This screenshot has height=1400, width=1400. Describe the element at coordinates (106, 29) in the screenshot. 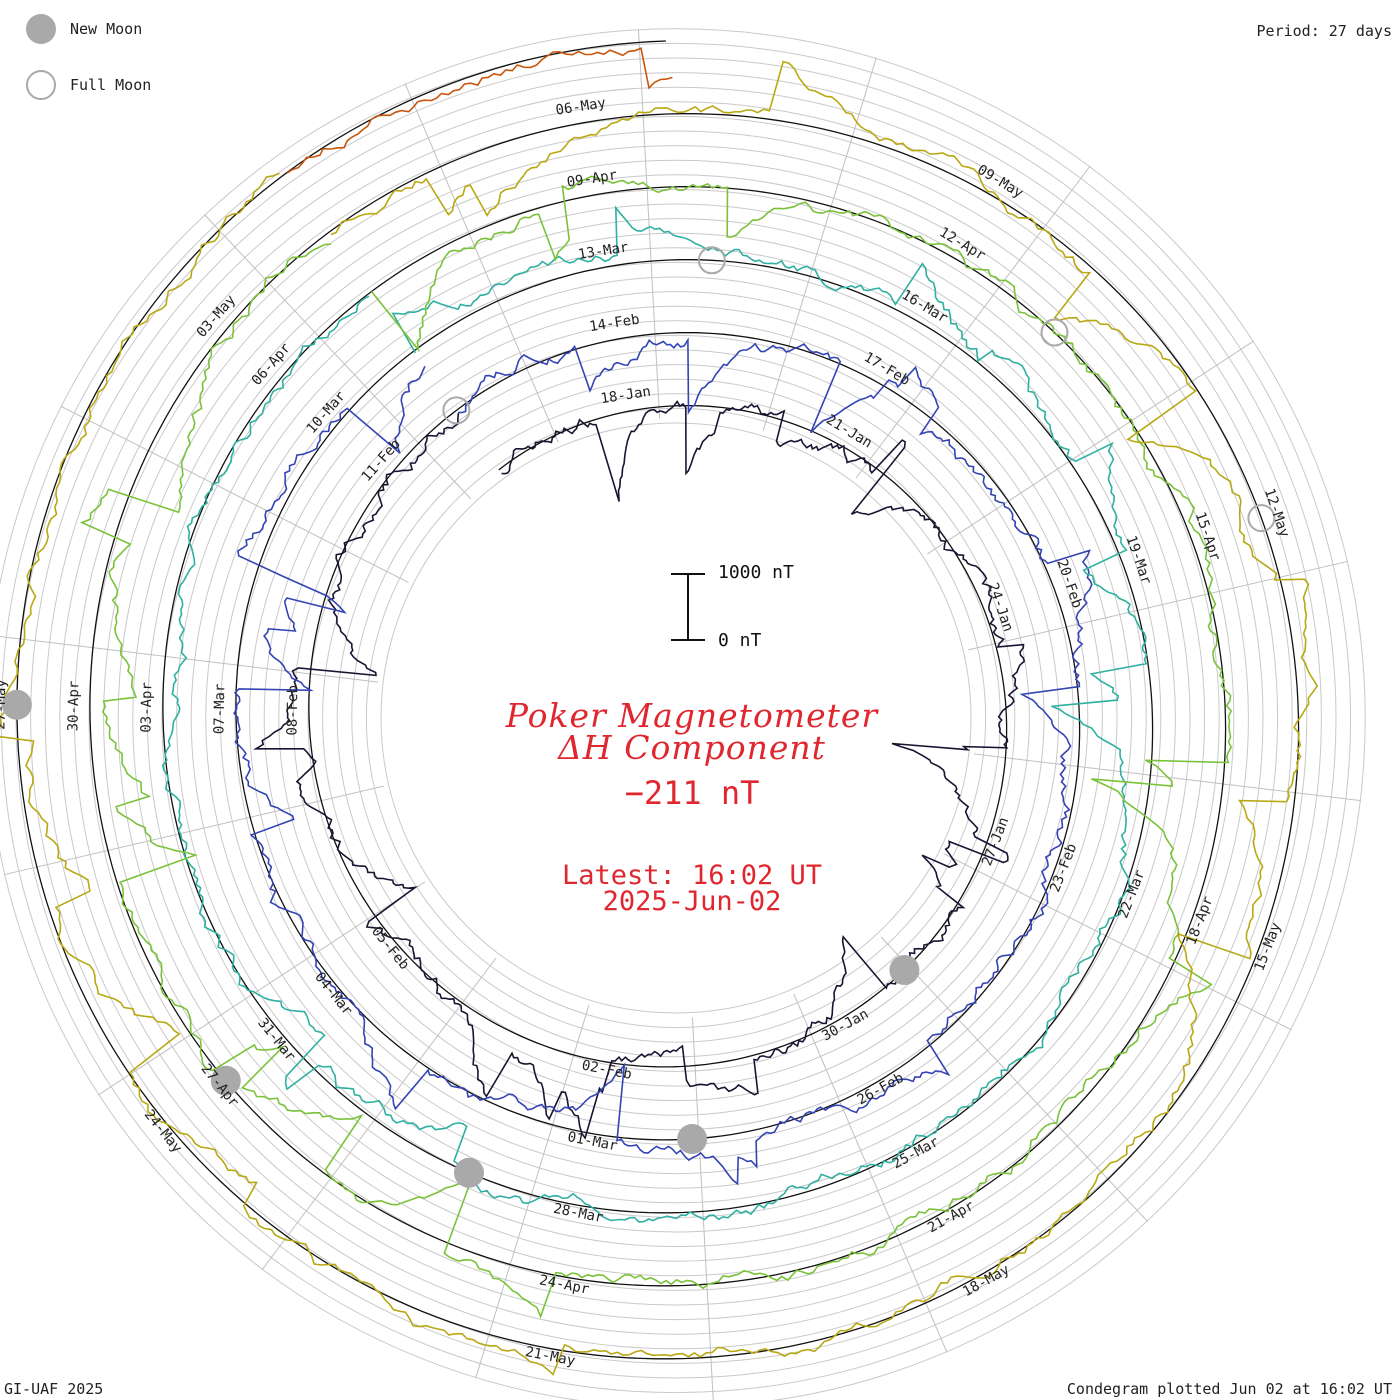

I see `new-moon-label: New Moon` at that location.